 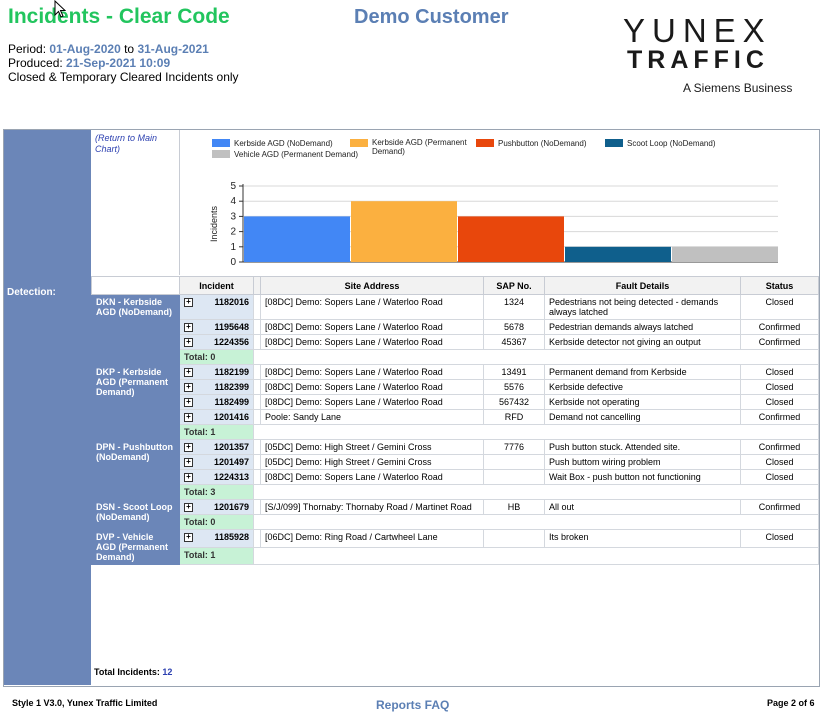 I want to click on sap-no-cell: HB, so click(x=514, y=507).